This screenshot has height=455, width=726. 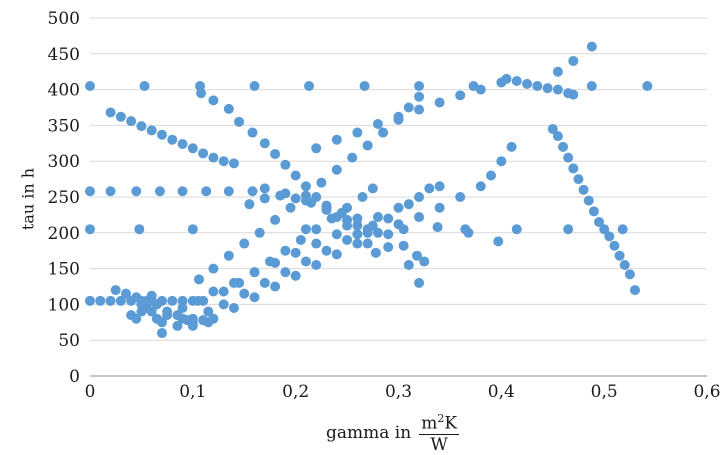 What do you see at coordinates (64, 270) in the screenshot?
I see `y-tick-label: 150` at bounding box center [64, 270].